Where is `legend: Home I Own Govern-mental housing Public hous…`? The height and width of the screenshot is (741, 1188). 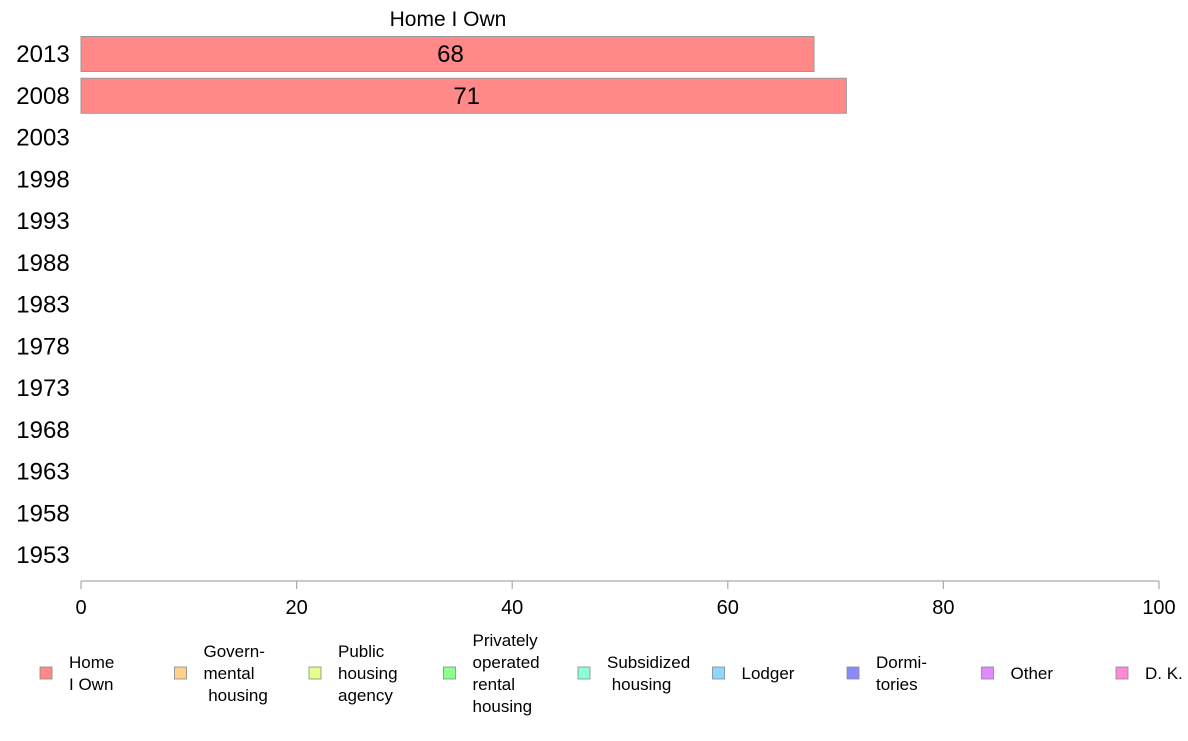 legend: Home I Own Govern-mental housing Public hous… is located at coordinates (611, 673).